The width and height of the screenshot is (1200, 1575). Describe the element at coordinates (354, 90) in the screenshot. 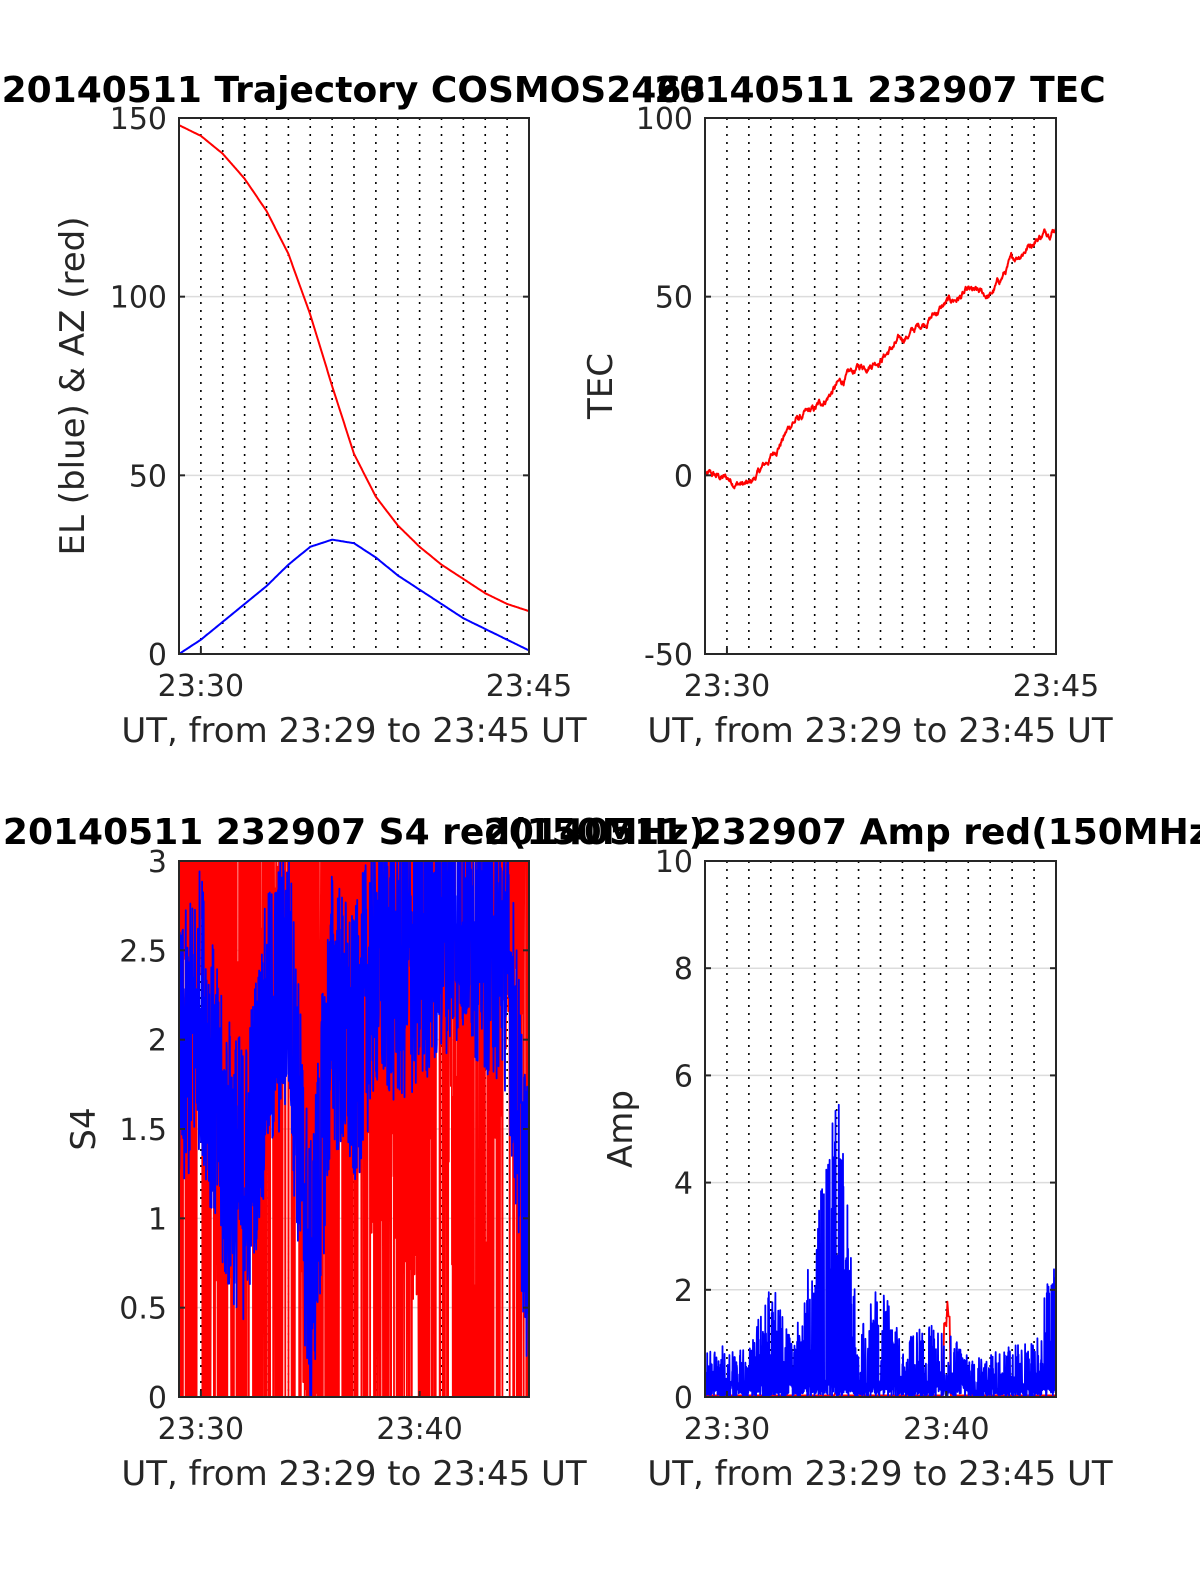

I see `trajectory-title: 20140511 Trajectory COSMOS2463` at that location.